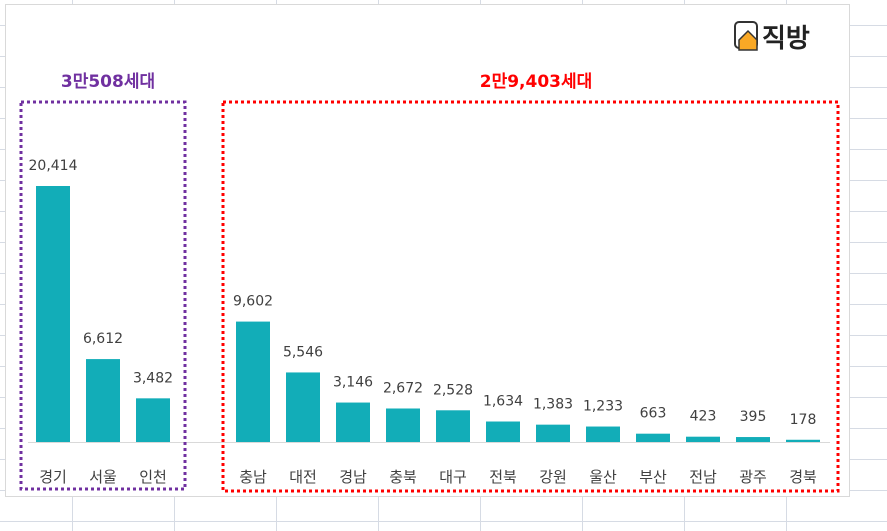 Image resolution: width=887 pixels, height=531 pixels. Describe the element at coordinates (253, 302) in the screenshot. I see `data-label: 9,602` at that location.